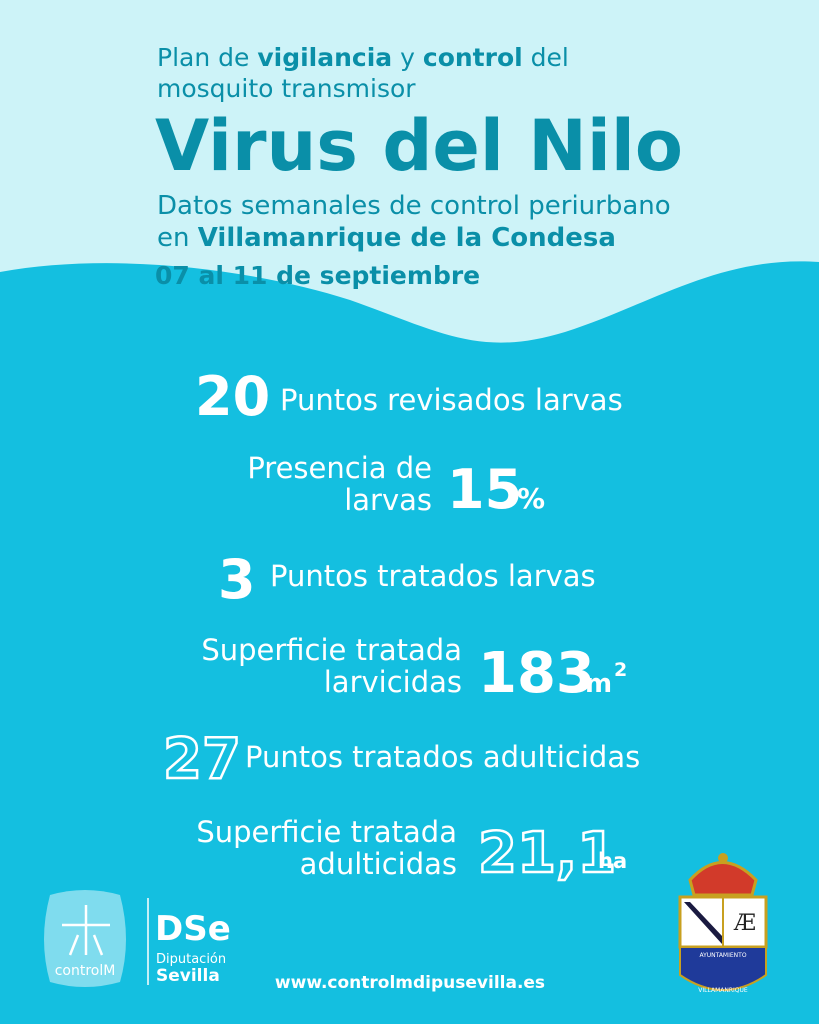 The height and width of the screenshot is (1028, 819). What do you see at coordinates (86, 930) in the screenshot?
I see `mosquito-icon` at bounding box center [86, 930].